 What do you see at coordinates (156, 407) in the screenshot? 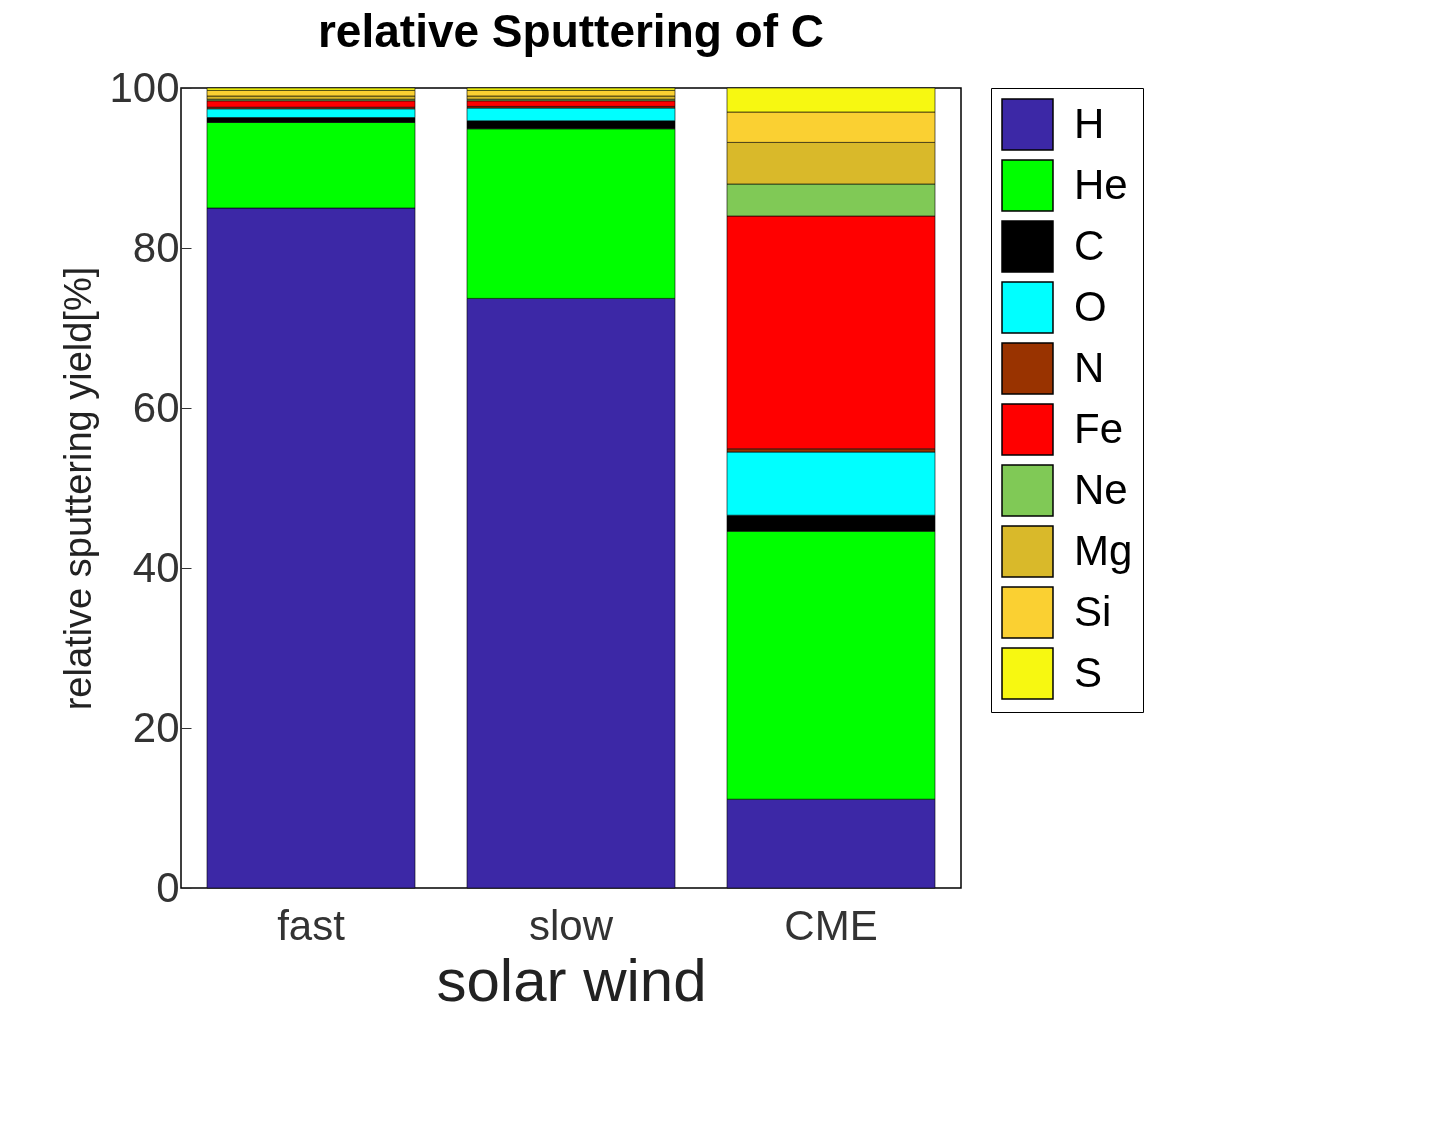
I see `y-tick-label: 60` at bounding box center [156, 407].